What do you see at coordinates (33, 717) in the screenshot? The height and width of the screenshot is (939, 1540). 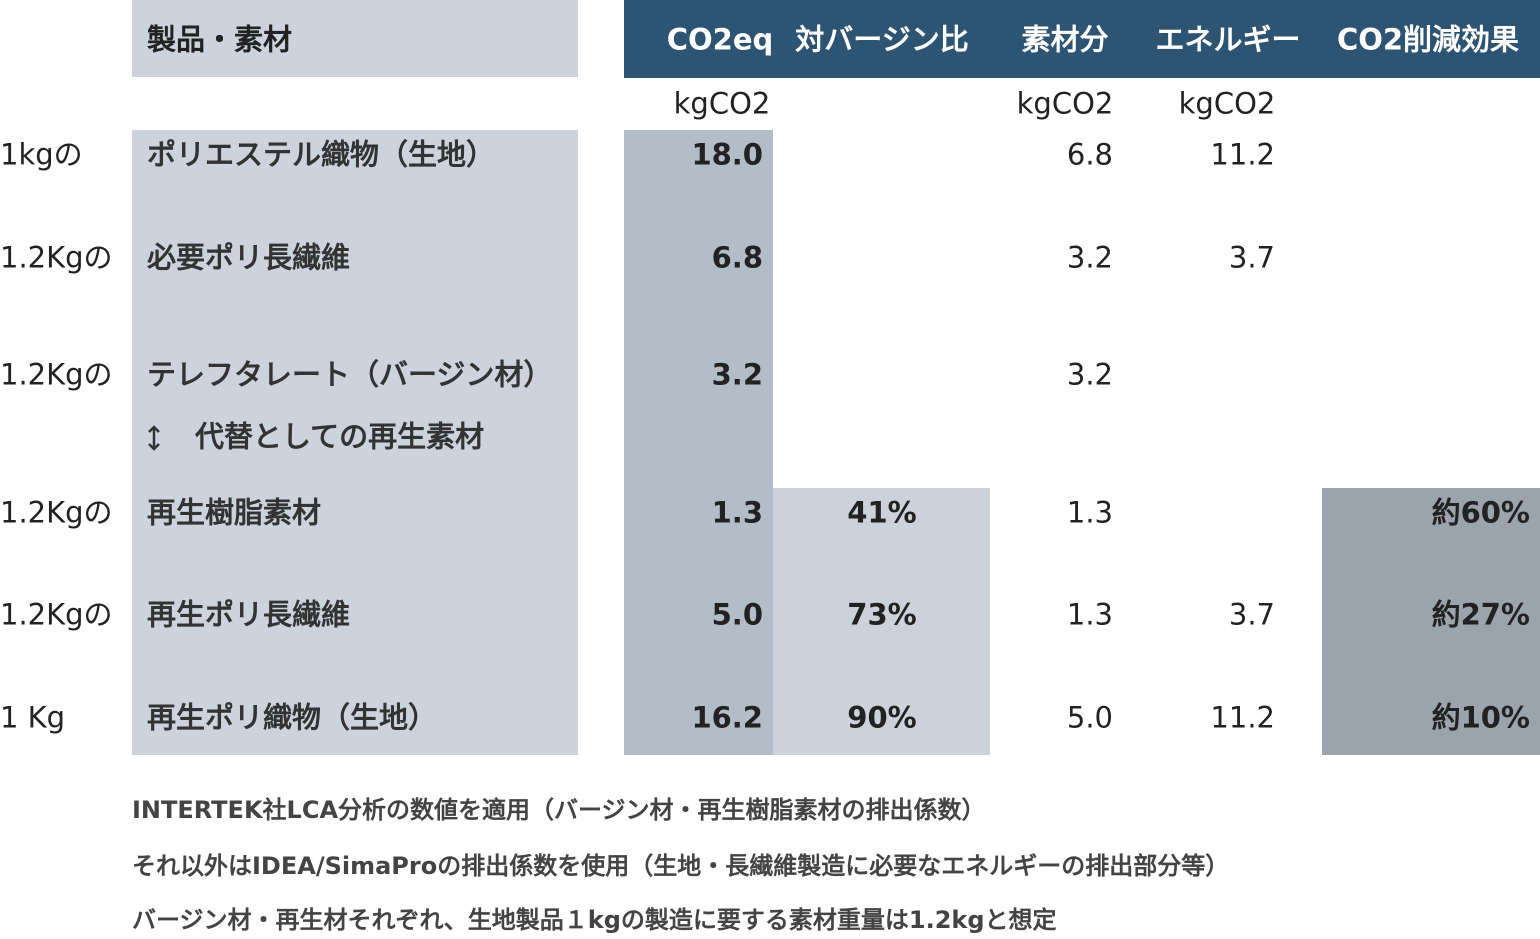 I see `row-prefix: 1 Kg` at bounding box center [33, 717].